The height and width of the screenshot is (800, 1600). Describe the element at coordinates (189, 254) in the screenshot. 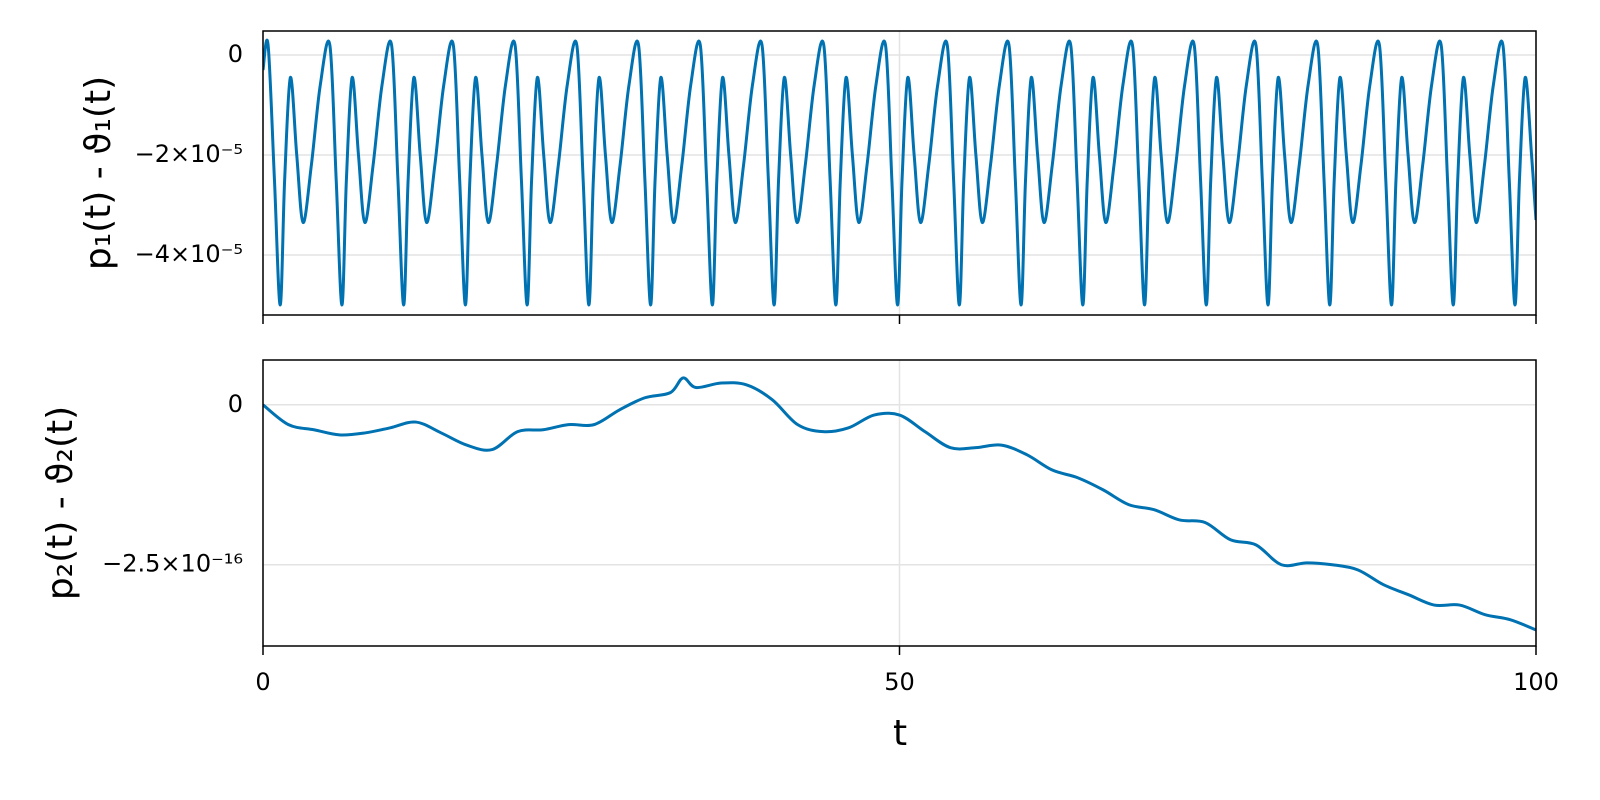

I see `y-tick-label: −4×10⁻⁵` at that location.